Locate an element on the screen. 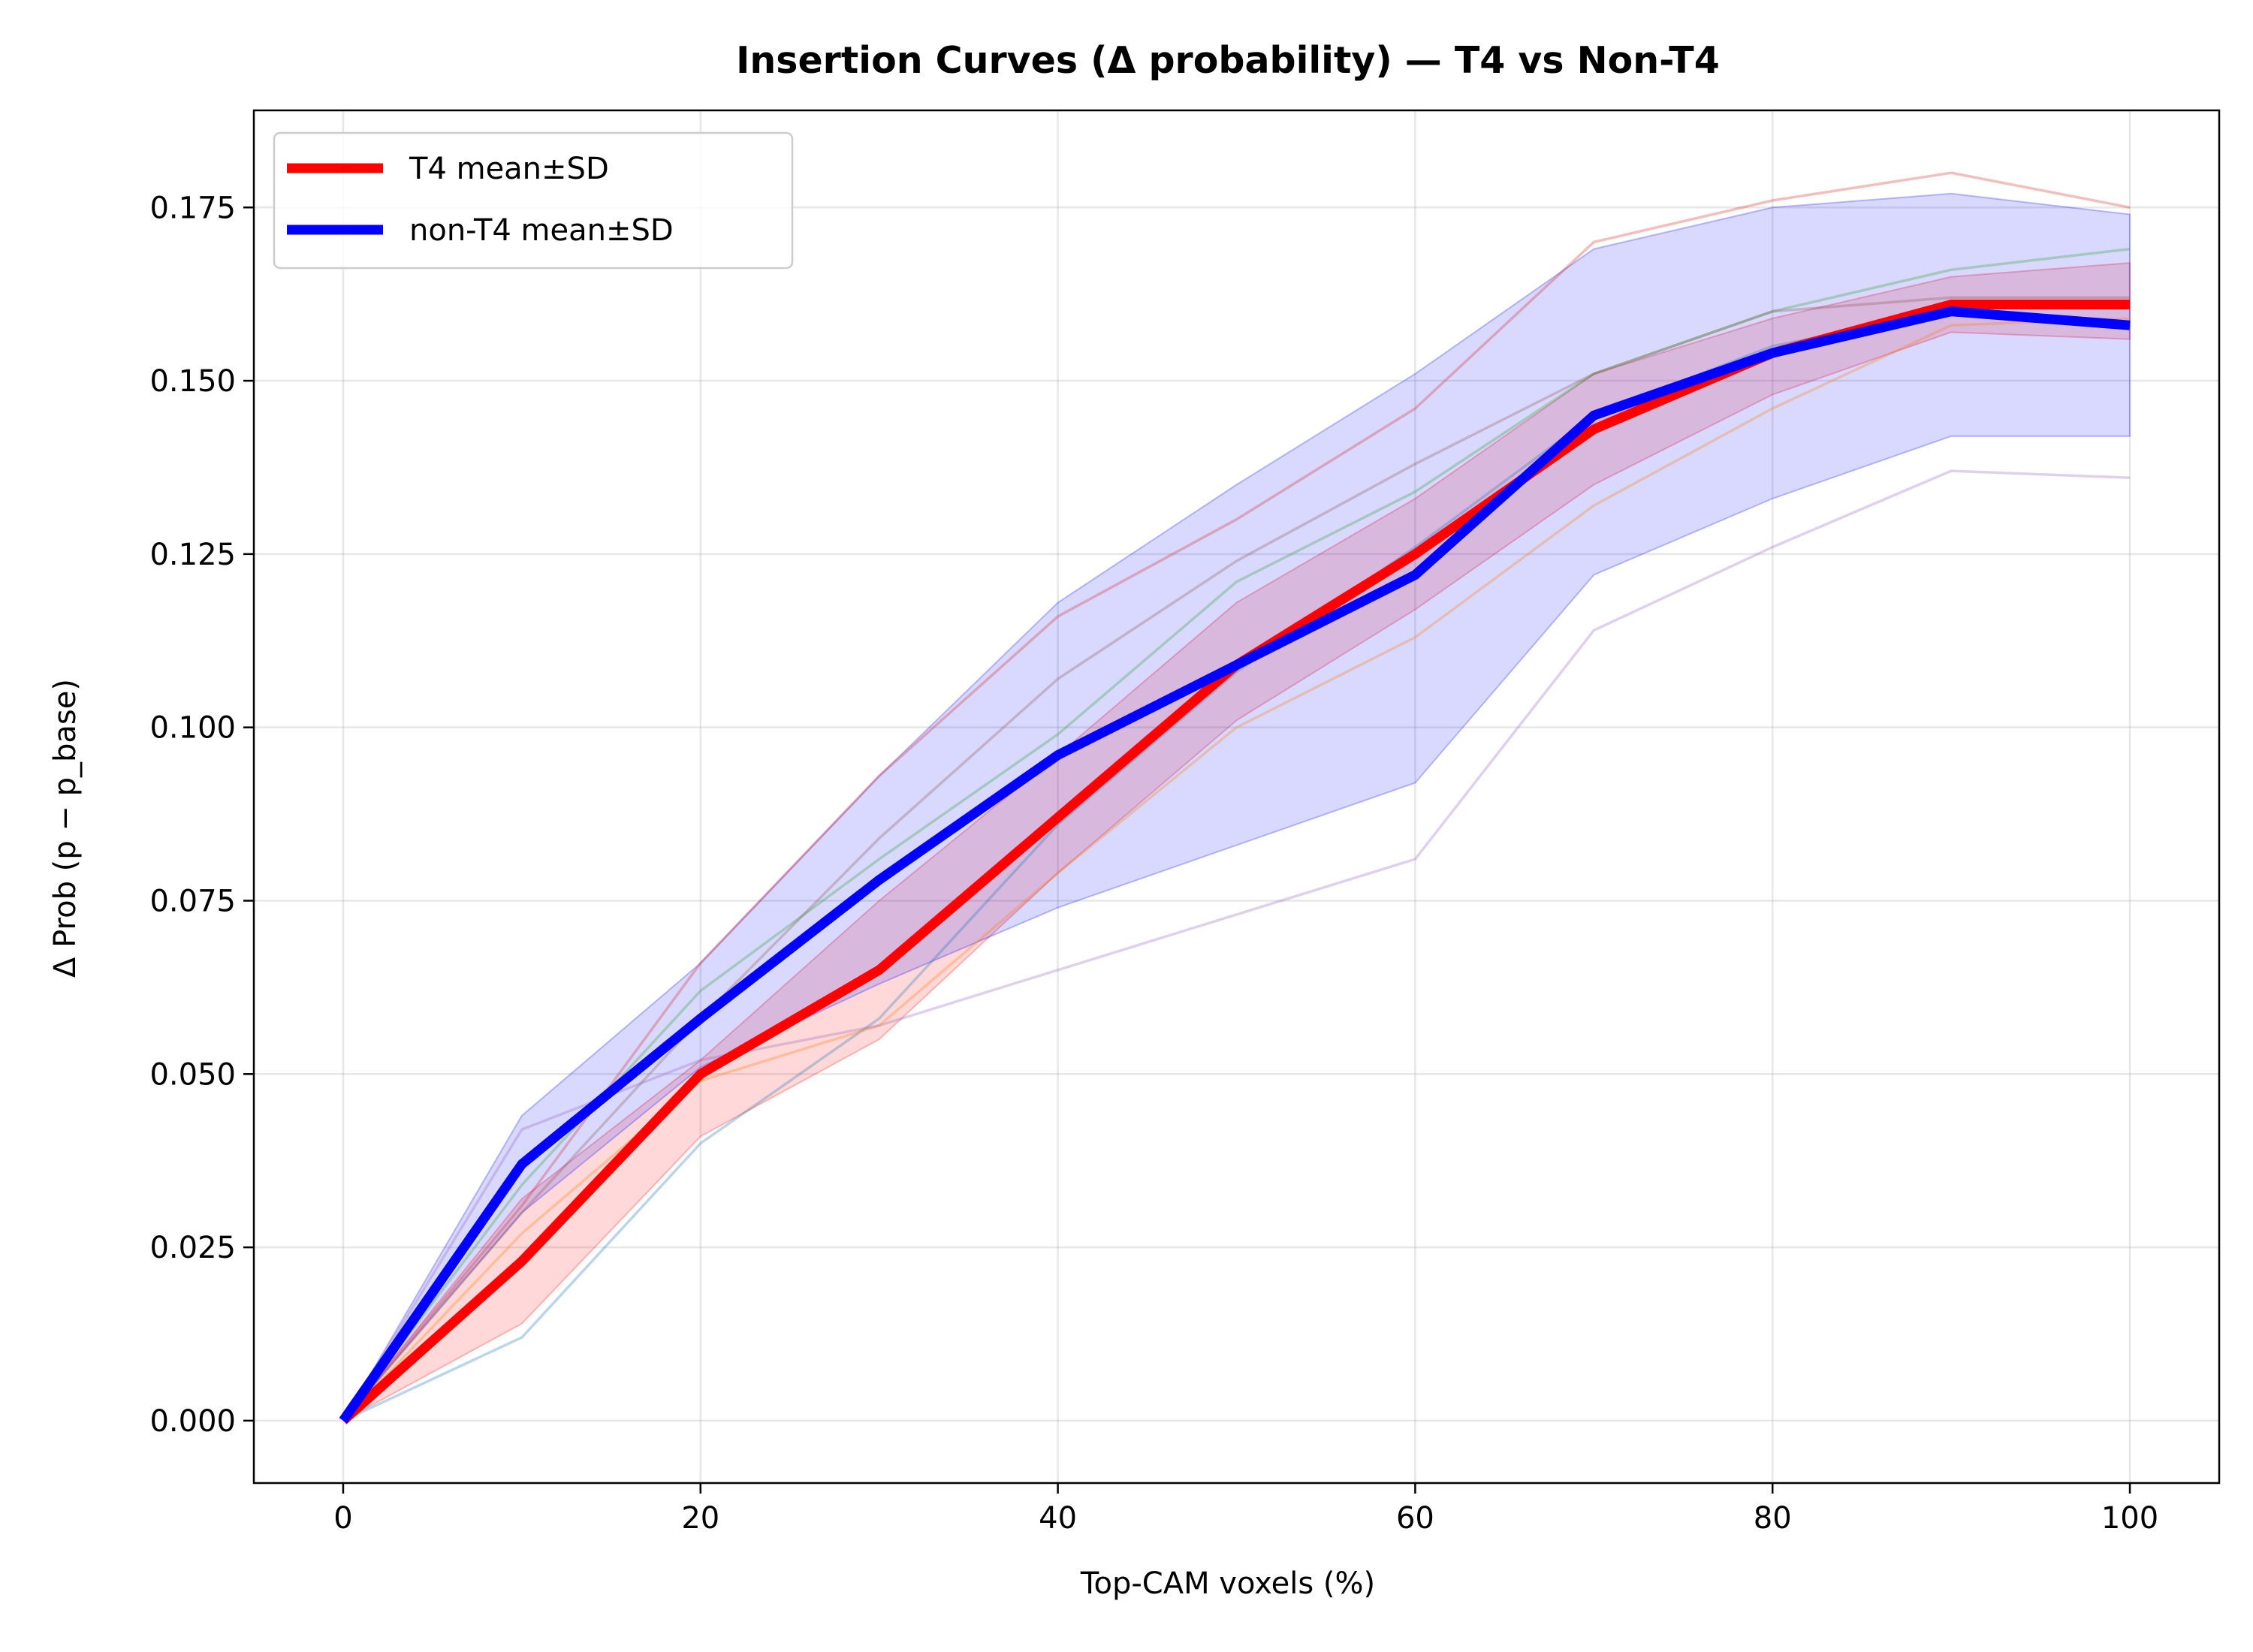 The width and height of the screenshot is (2253, 1652). y-tick-label: 0.150 is located at coordinates (193, 381).